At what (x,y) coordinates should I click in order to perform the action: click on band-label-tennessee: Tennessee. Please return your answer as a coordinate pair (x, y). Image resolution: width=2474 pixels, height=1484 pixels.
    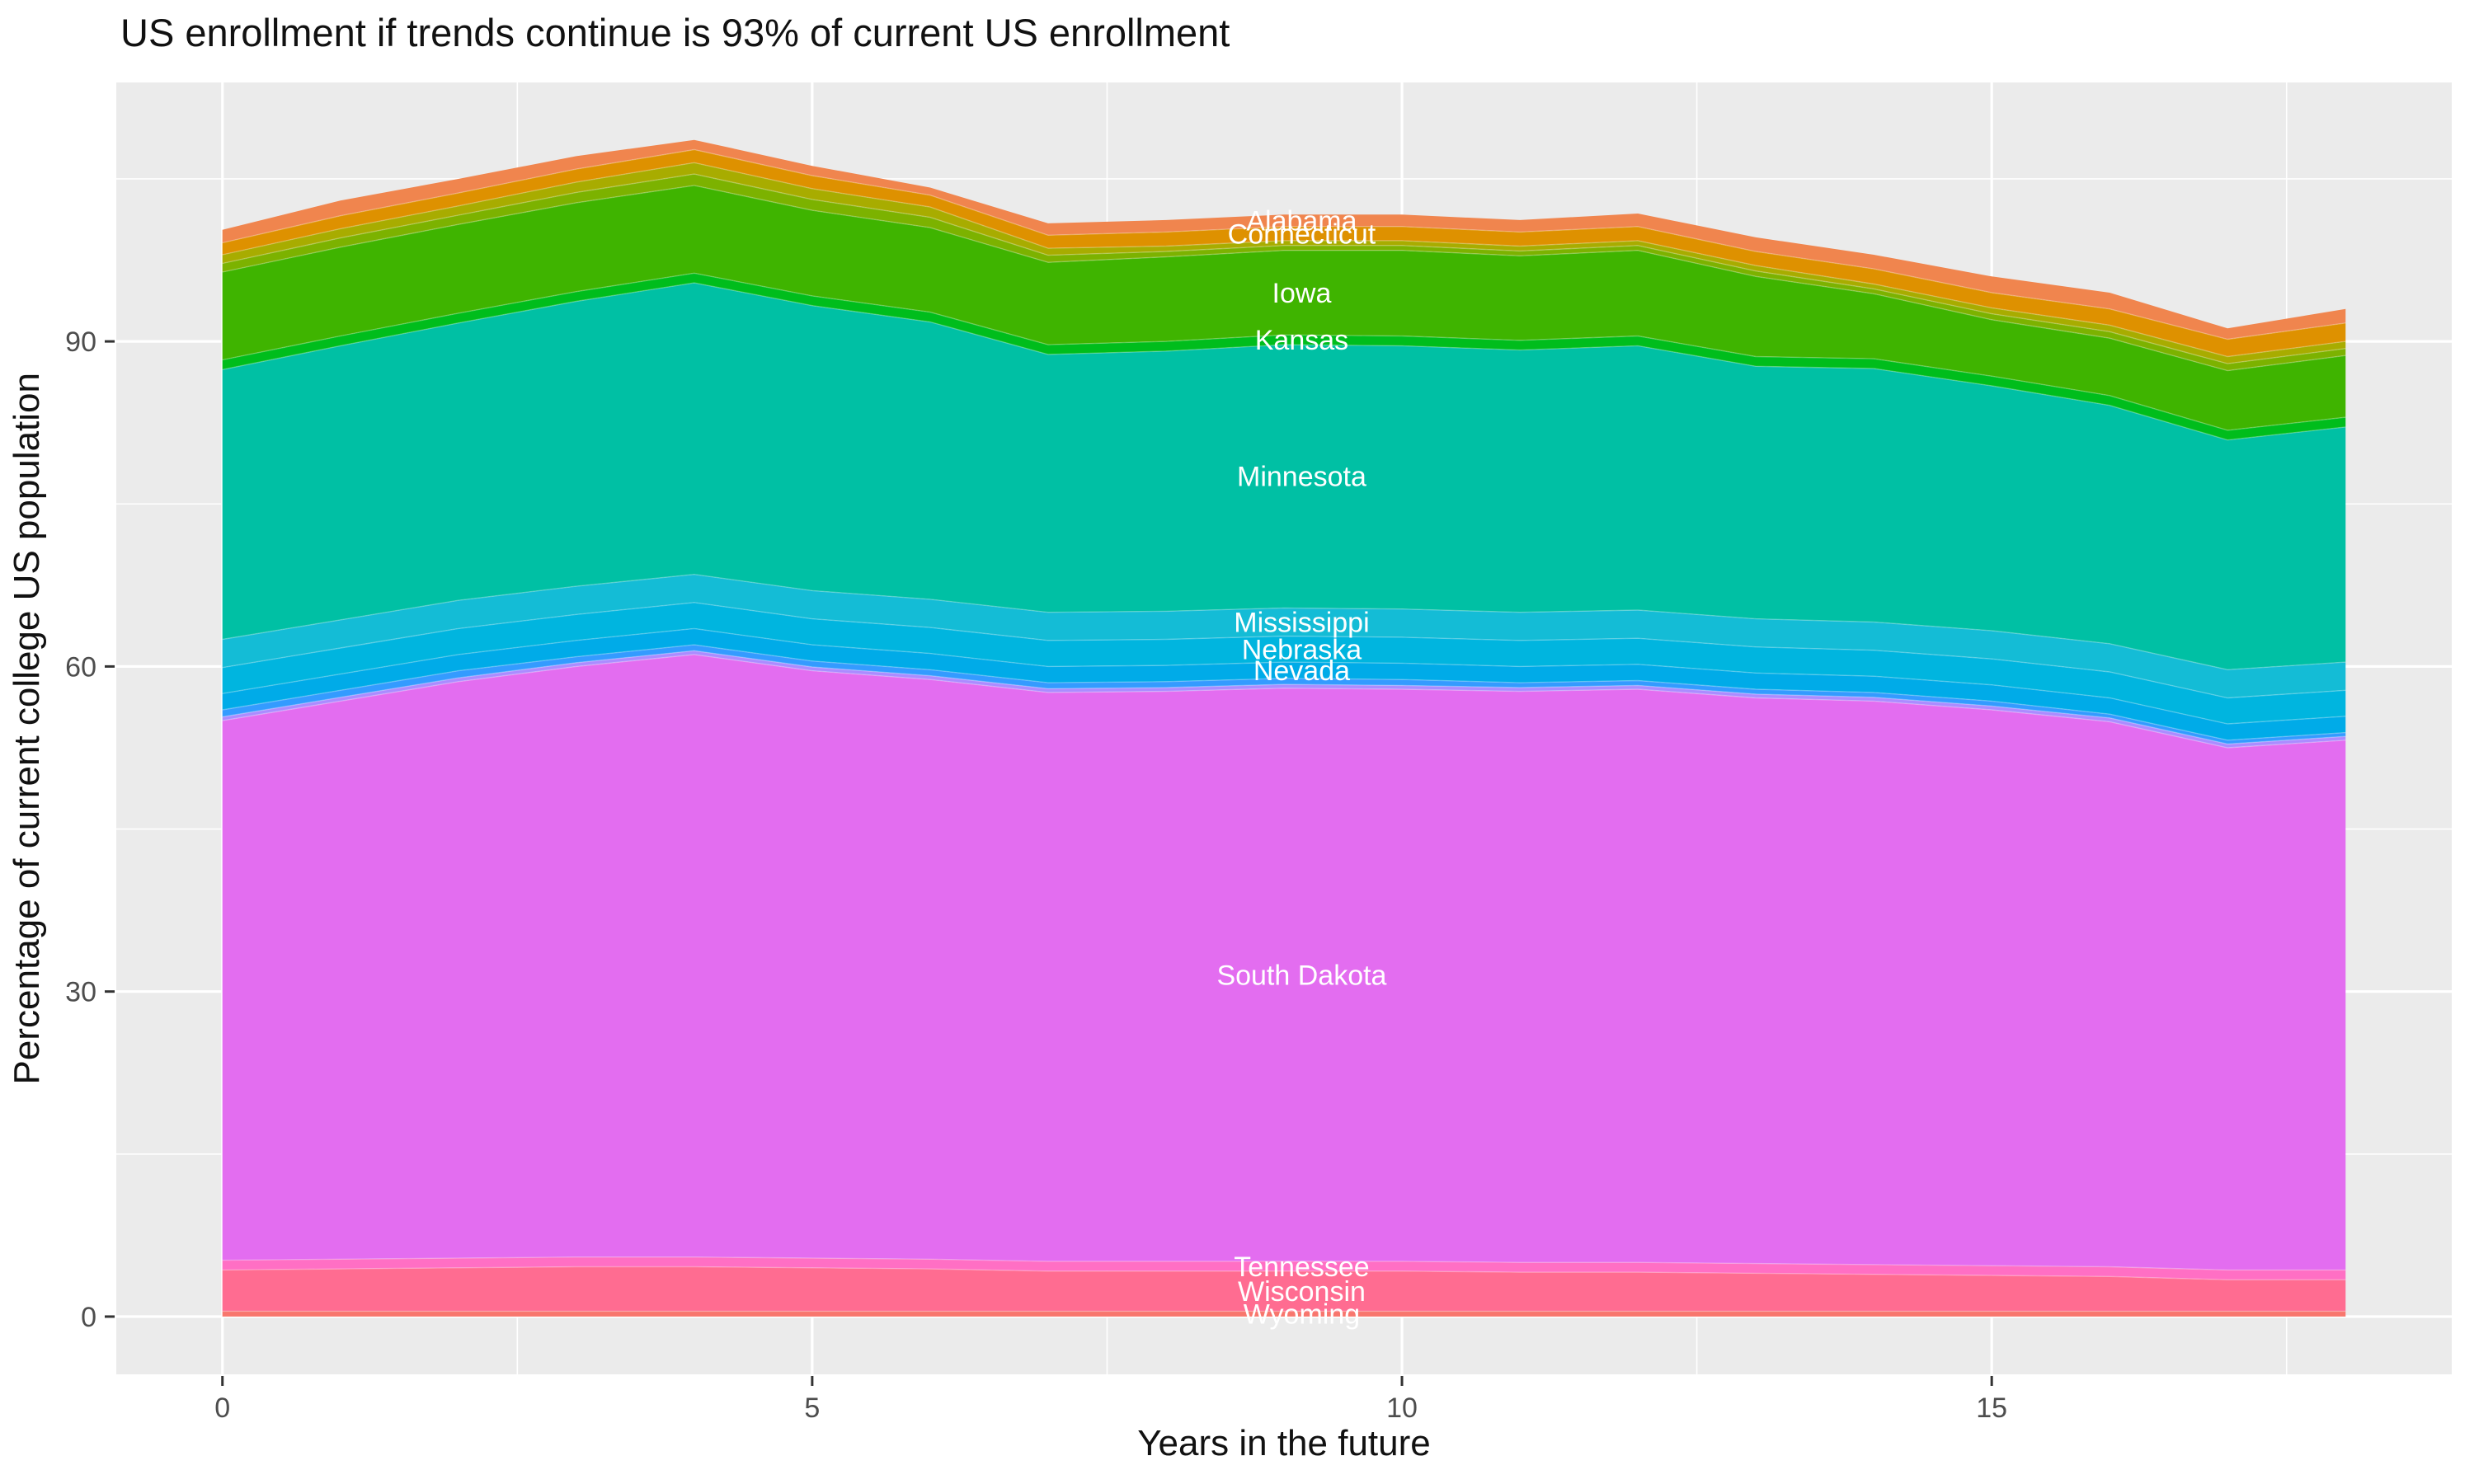
    Looking at the image, I should click on (1301, 1267).